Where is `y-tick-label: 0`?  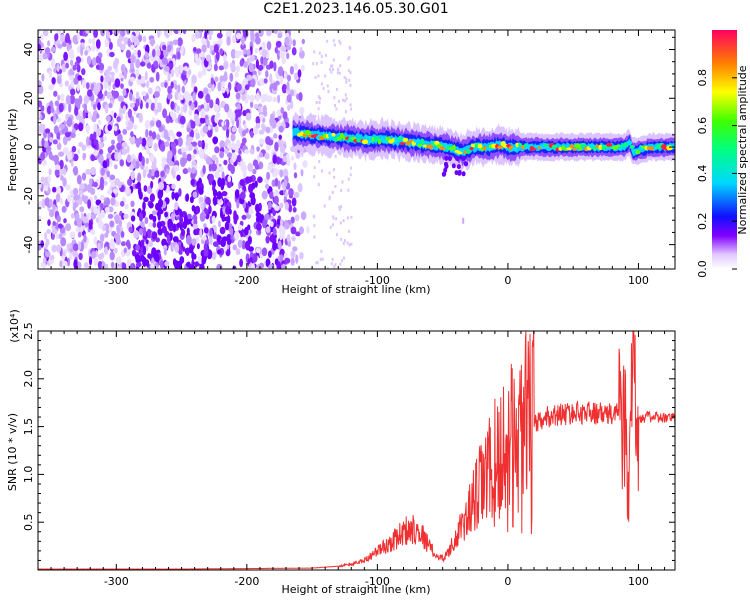
y-tick-label: 0 is located at coordinates (28, 147).